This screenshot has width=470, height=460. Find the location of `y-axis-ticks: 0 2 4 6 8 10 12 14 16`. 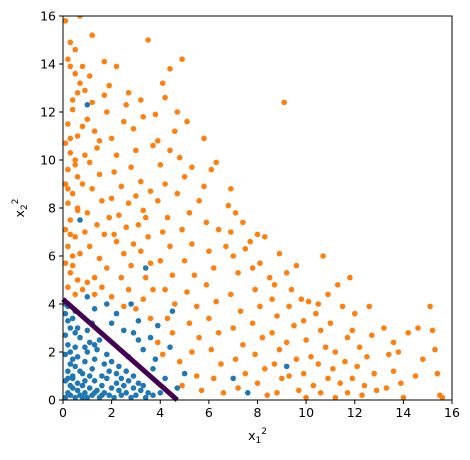

y-axis-ticks: 0 2 4 6 8 10 12 14 16 is located at coordinates (51, 208).